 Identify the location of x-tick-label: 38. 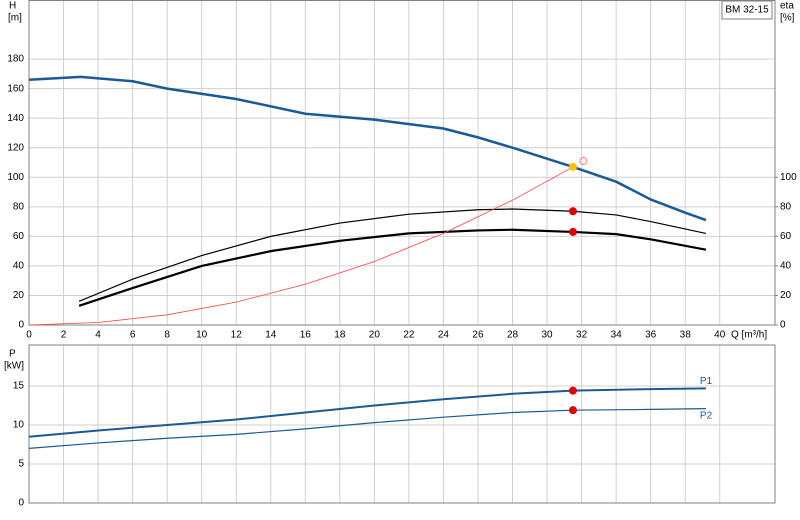
(686, 335).